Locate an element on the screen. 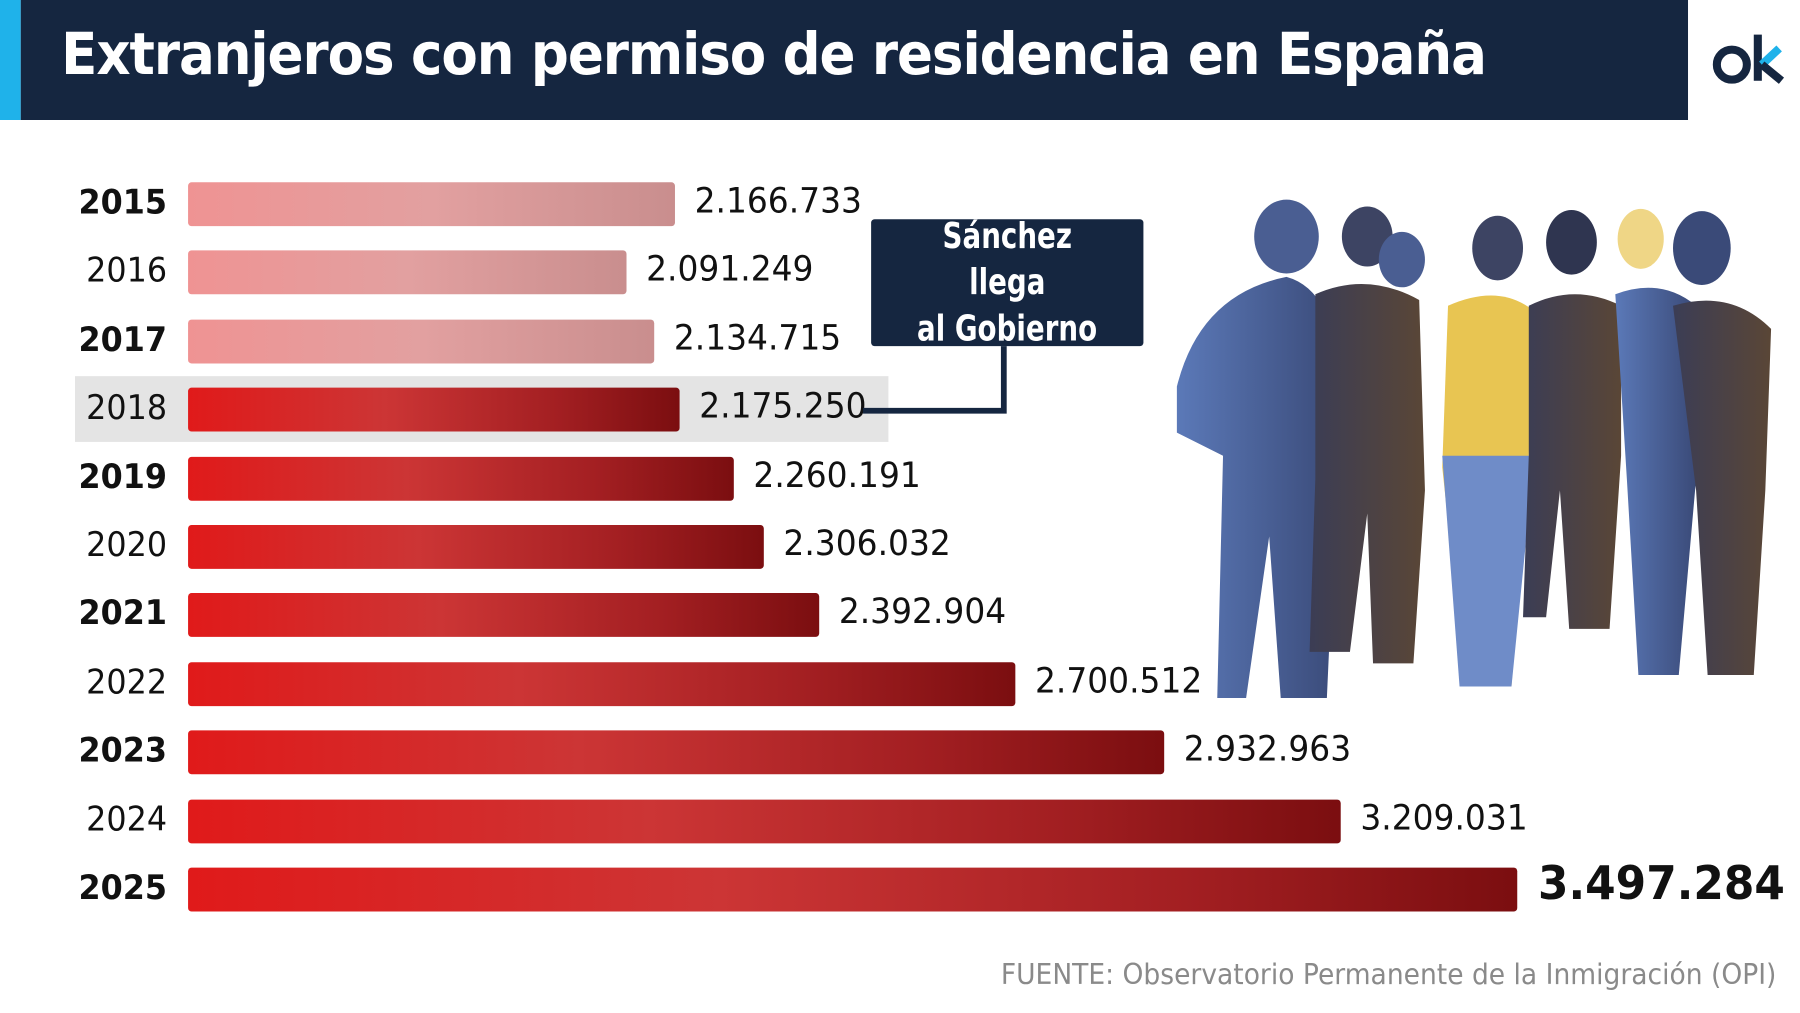 The height and width of the screenshot is (1013, 1800). bar-2025 is located at coordinates (853, 889).